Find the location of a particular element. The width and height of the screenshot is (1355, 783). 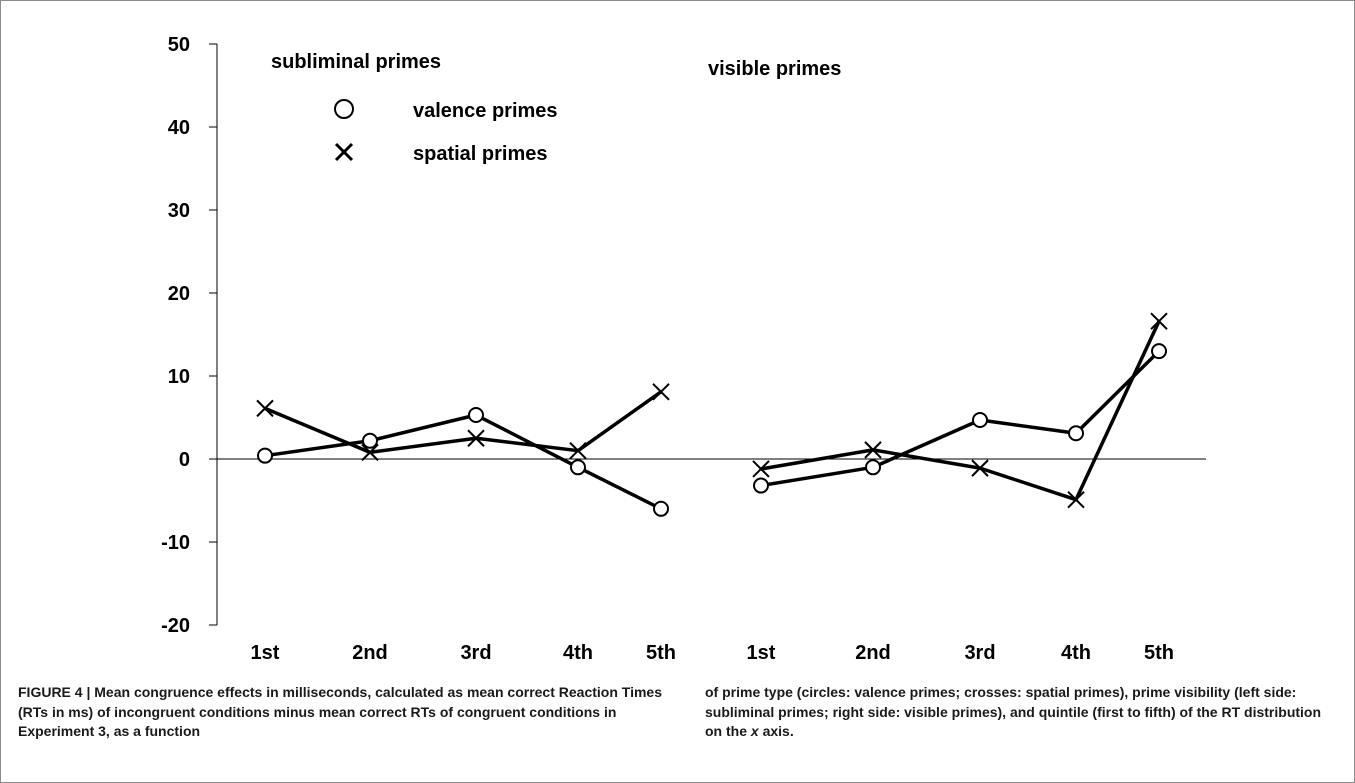

panel-label: subliminal primes is located at coordinates (356, 62).